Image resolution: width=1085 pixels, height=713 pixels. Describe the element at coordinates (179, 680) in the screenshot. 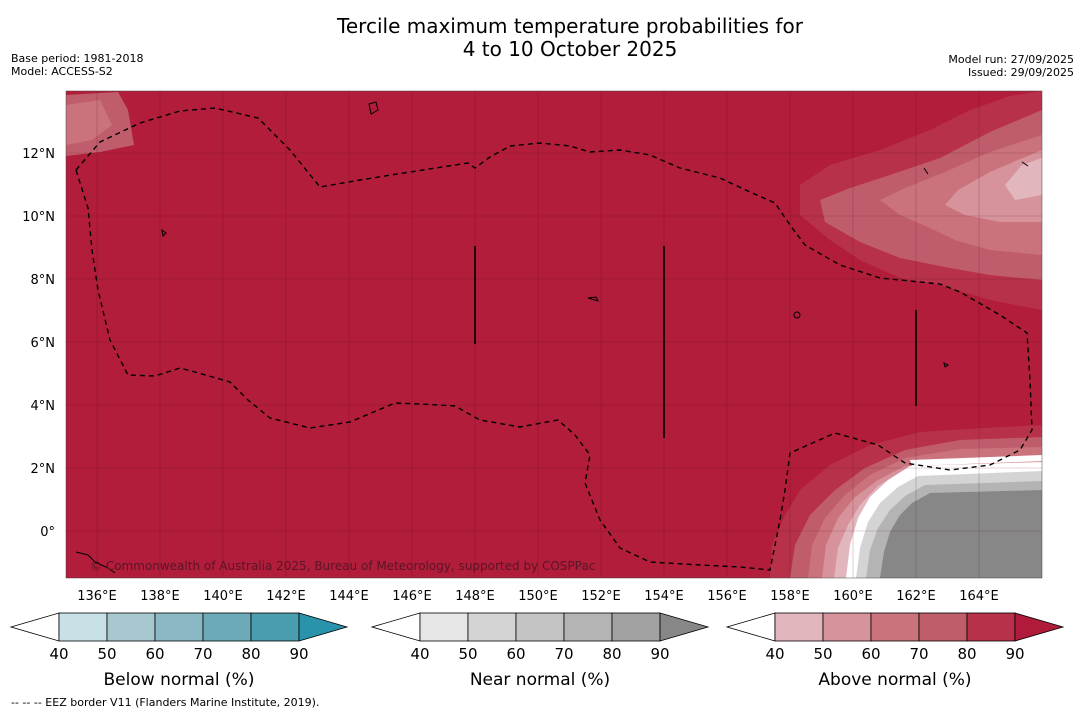

I see `legend-title: Below normal (%)` at that location.